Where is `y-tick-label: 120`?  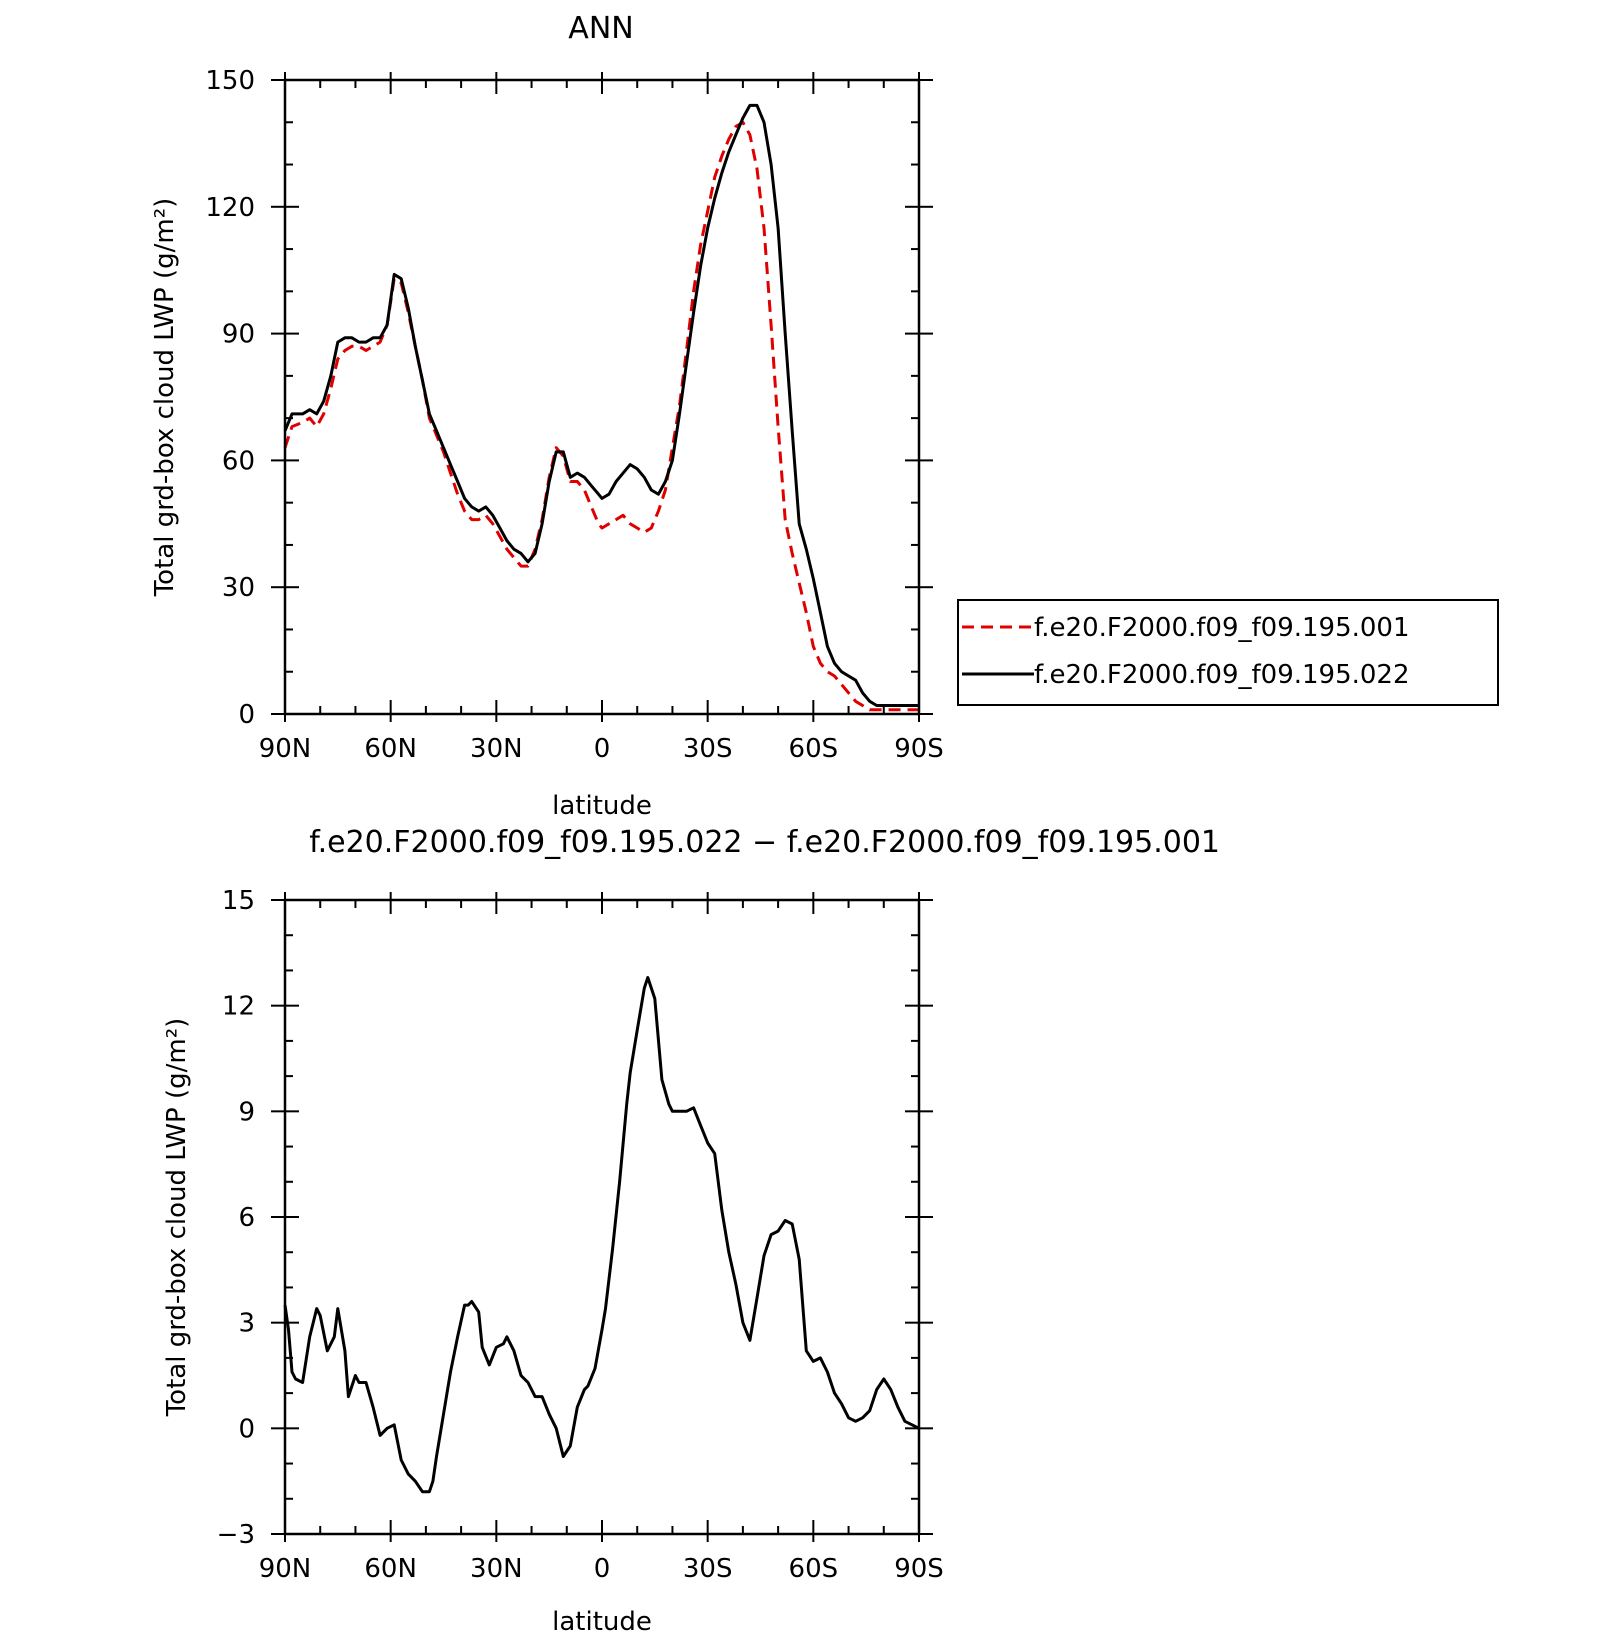 y-tick-label: 120 is located at coordinates (230, 208).